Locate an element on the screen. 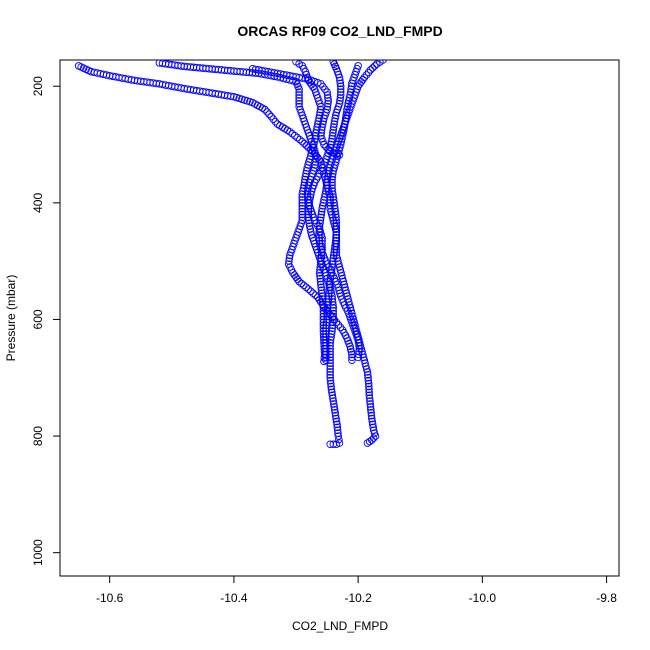 Image resolution: width=650 pixels, height=650 pixels. chart-title: ORCAS RF09 CO2_LND_FMPD is located at coordinates (339, 31).